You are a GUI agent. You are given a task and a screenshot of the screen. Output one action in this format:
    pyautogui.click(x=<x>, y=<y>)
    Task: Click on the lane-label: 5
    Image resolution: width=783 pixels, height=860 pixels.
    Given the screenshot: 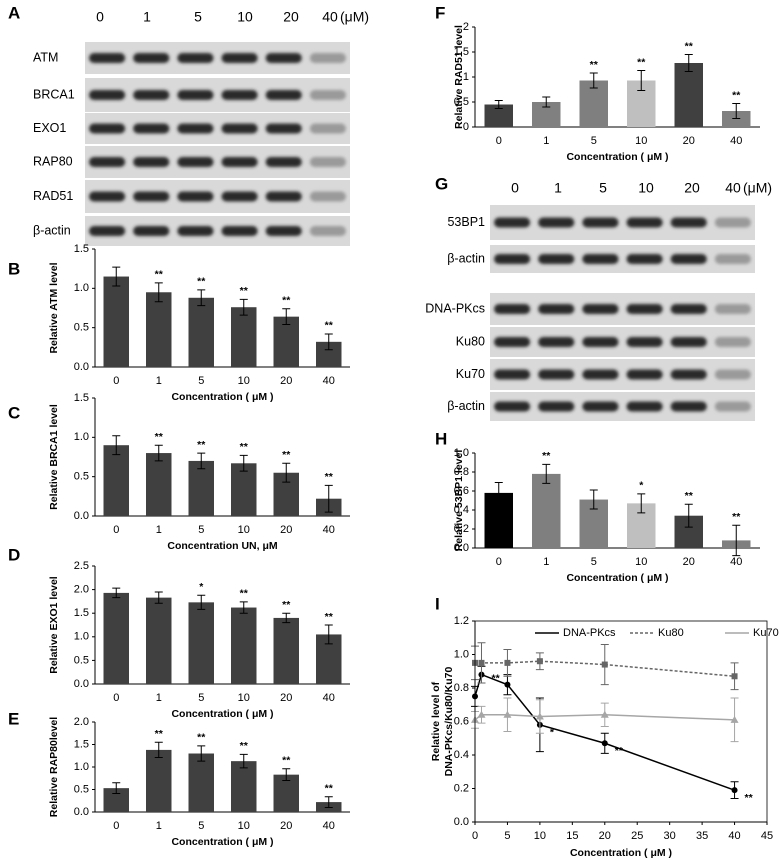 What is the action you would take?
    pyautogui.click(x=198, y=17)
    